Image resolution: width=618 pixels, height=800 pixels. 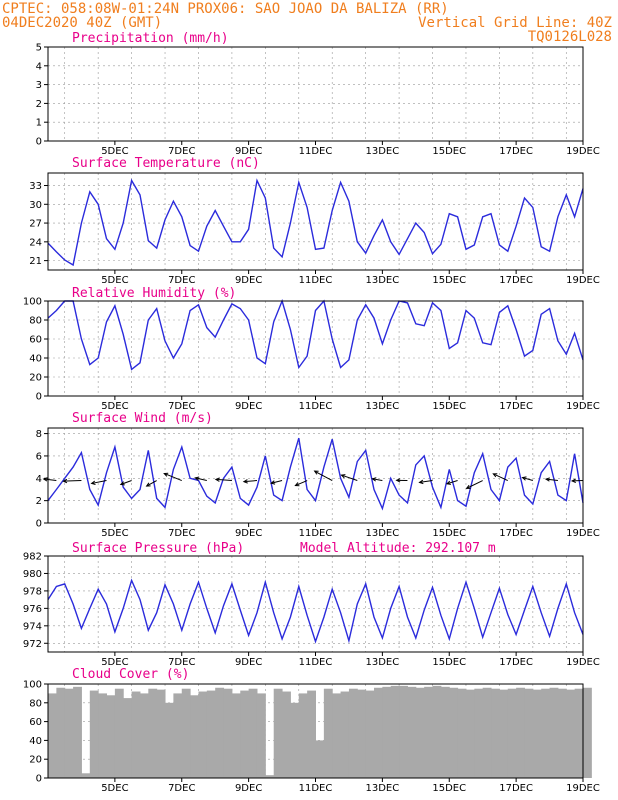 What do you see at coordinates (82, 23) in the screenshot?
I see `header-run-date: 04DEC2020 40Z (GMT)` at bounding box center [82, 23].